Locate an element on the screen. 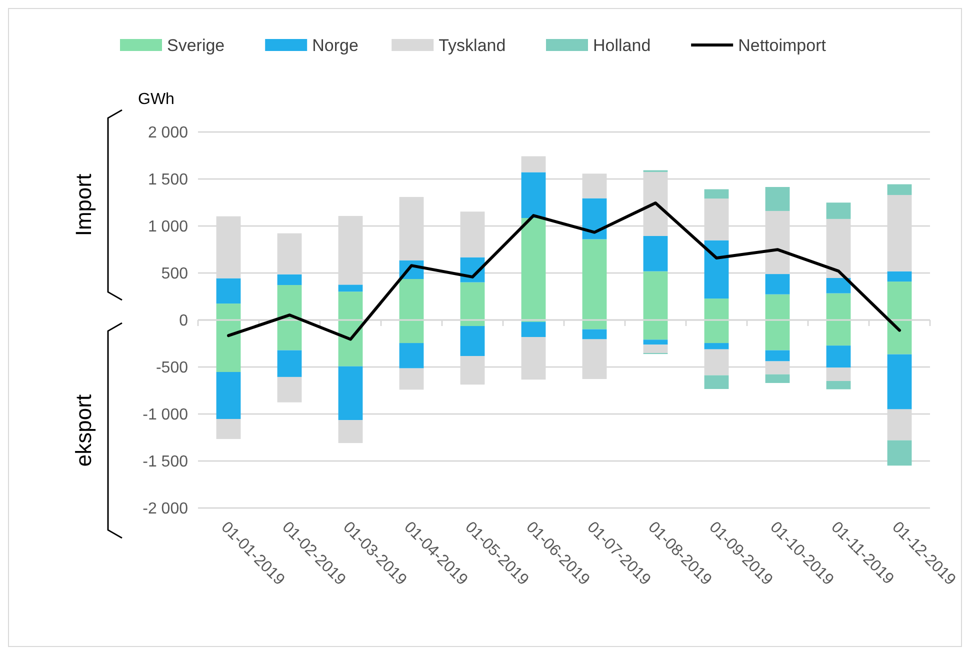 The height and width of the screenshot is (654, 971). y-tick-label: -2 000 is located at coordinates (165, 509).